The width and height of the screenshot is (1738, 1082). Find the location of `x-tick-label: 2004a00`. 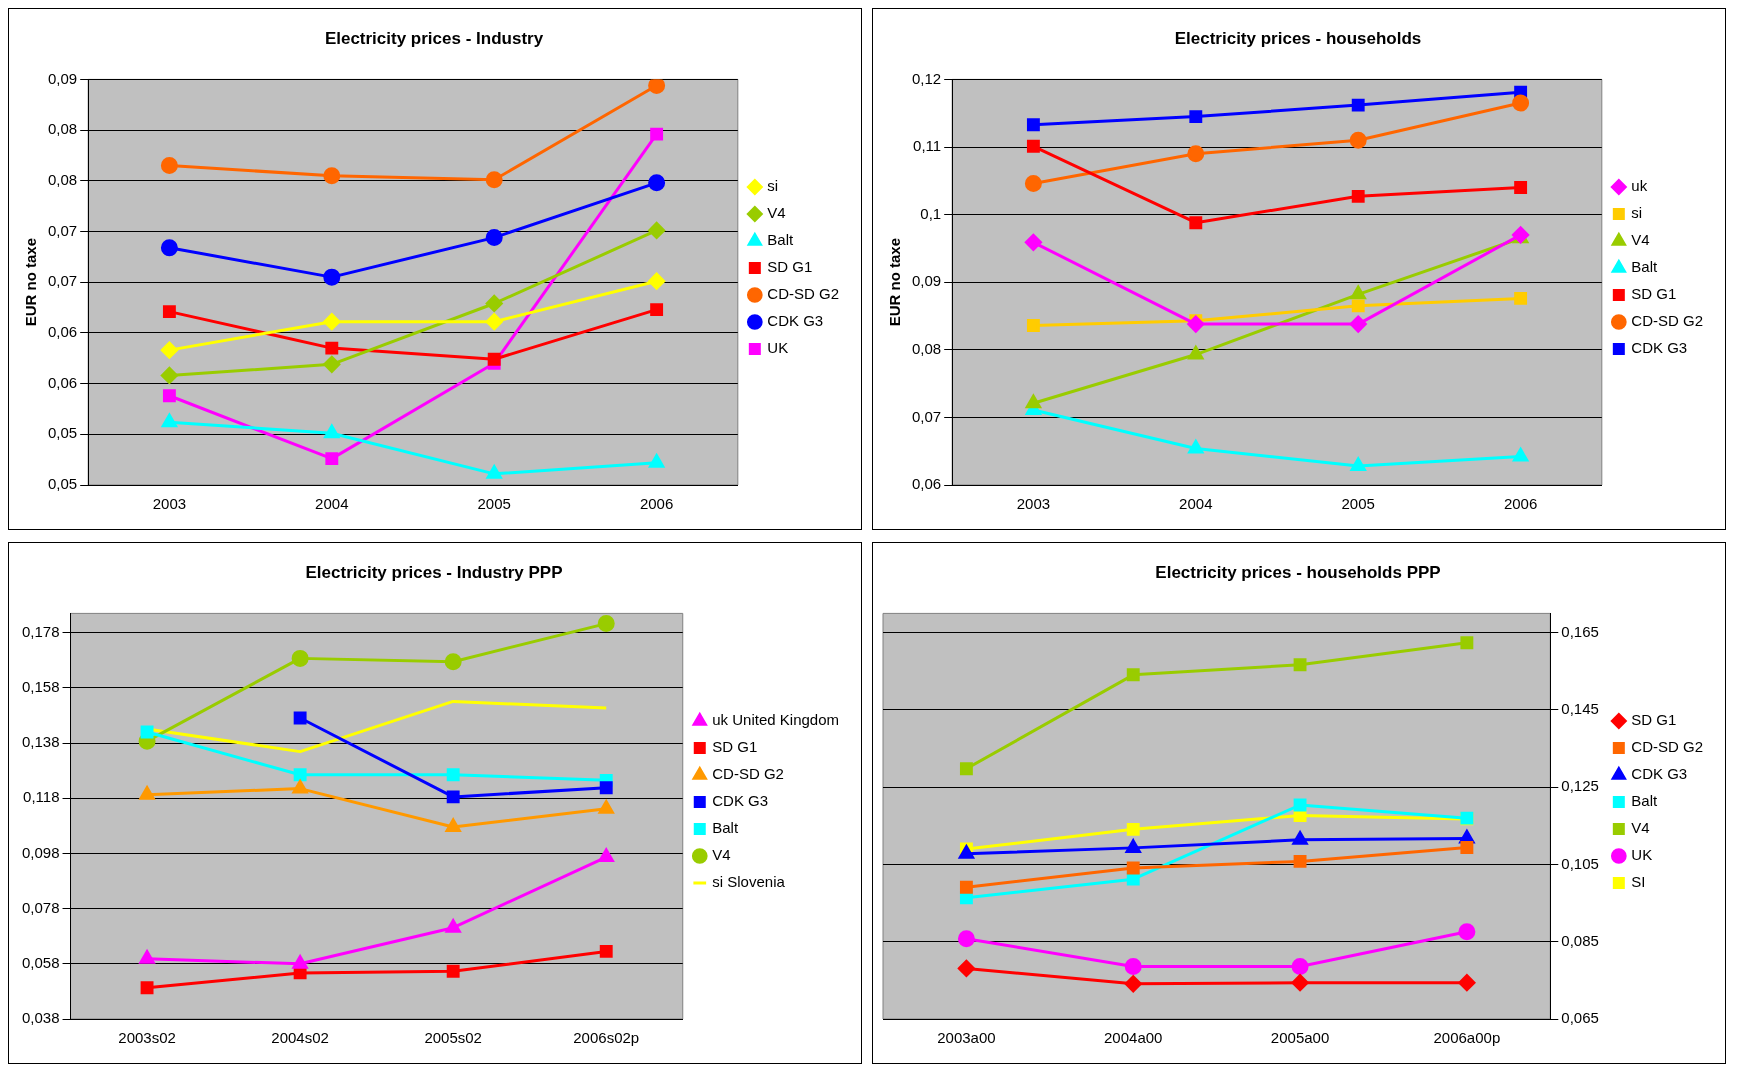

x-tick-label: 2004a00 is located at coordinates (1133, 1038).